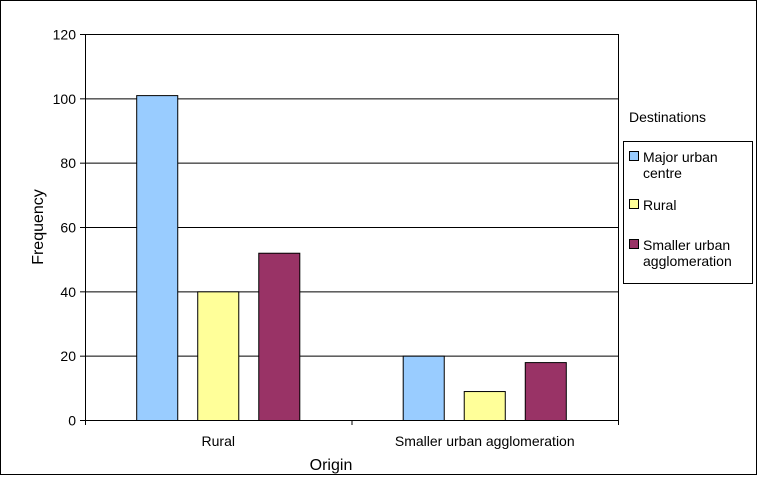  I want to click on y-tick-label: 120, so click(65, 35).